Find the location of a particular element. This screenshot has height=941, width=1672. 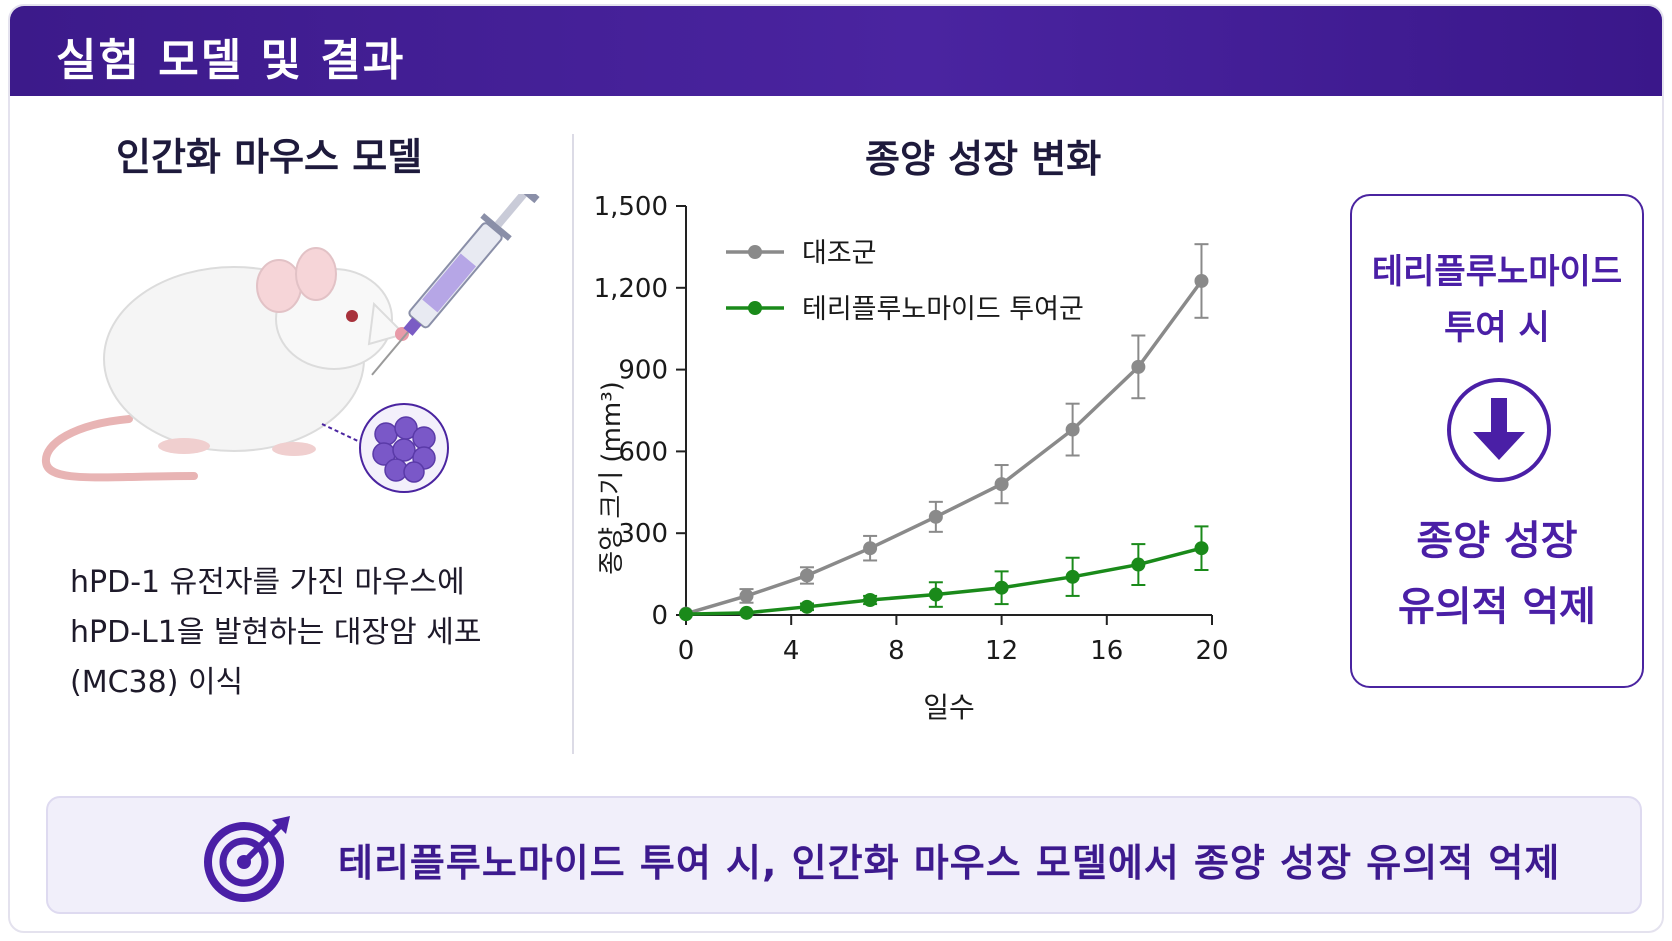

page-title: 실험 모델 및 결과 is located at coordinates (231, 60).